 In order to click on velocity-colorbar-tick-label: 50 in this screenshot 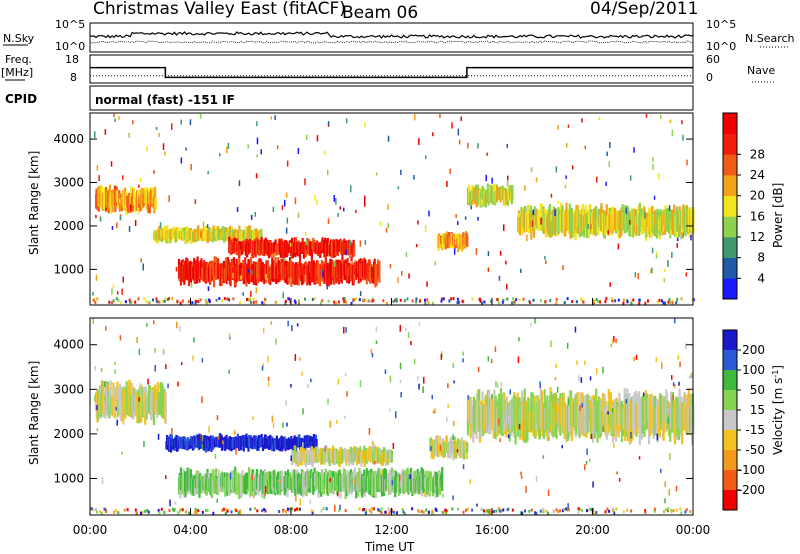, I will do `click(757, 390)`.